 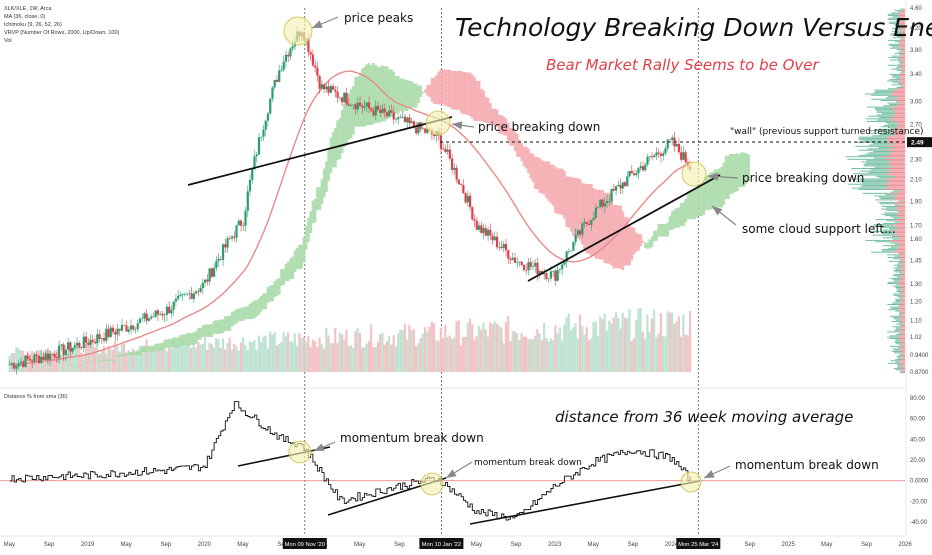 I want to click on legend-symbol: XLK/XLE, 1W, Arca, so click(x=28, y=9).